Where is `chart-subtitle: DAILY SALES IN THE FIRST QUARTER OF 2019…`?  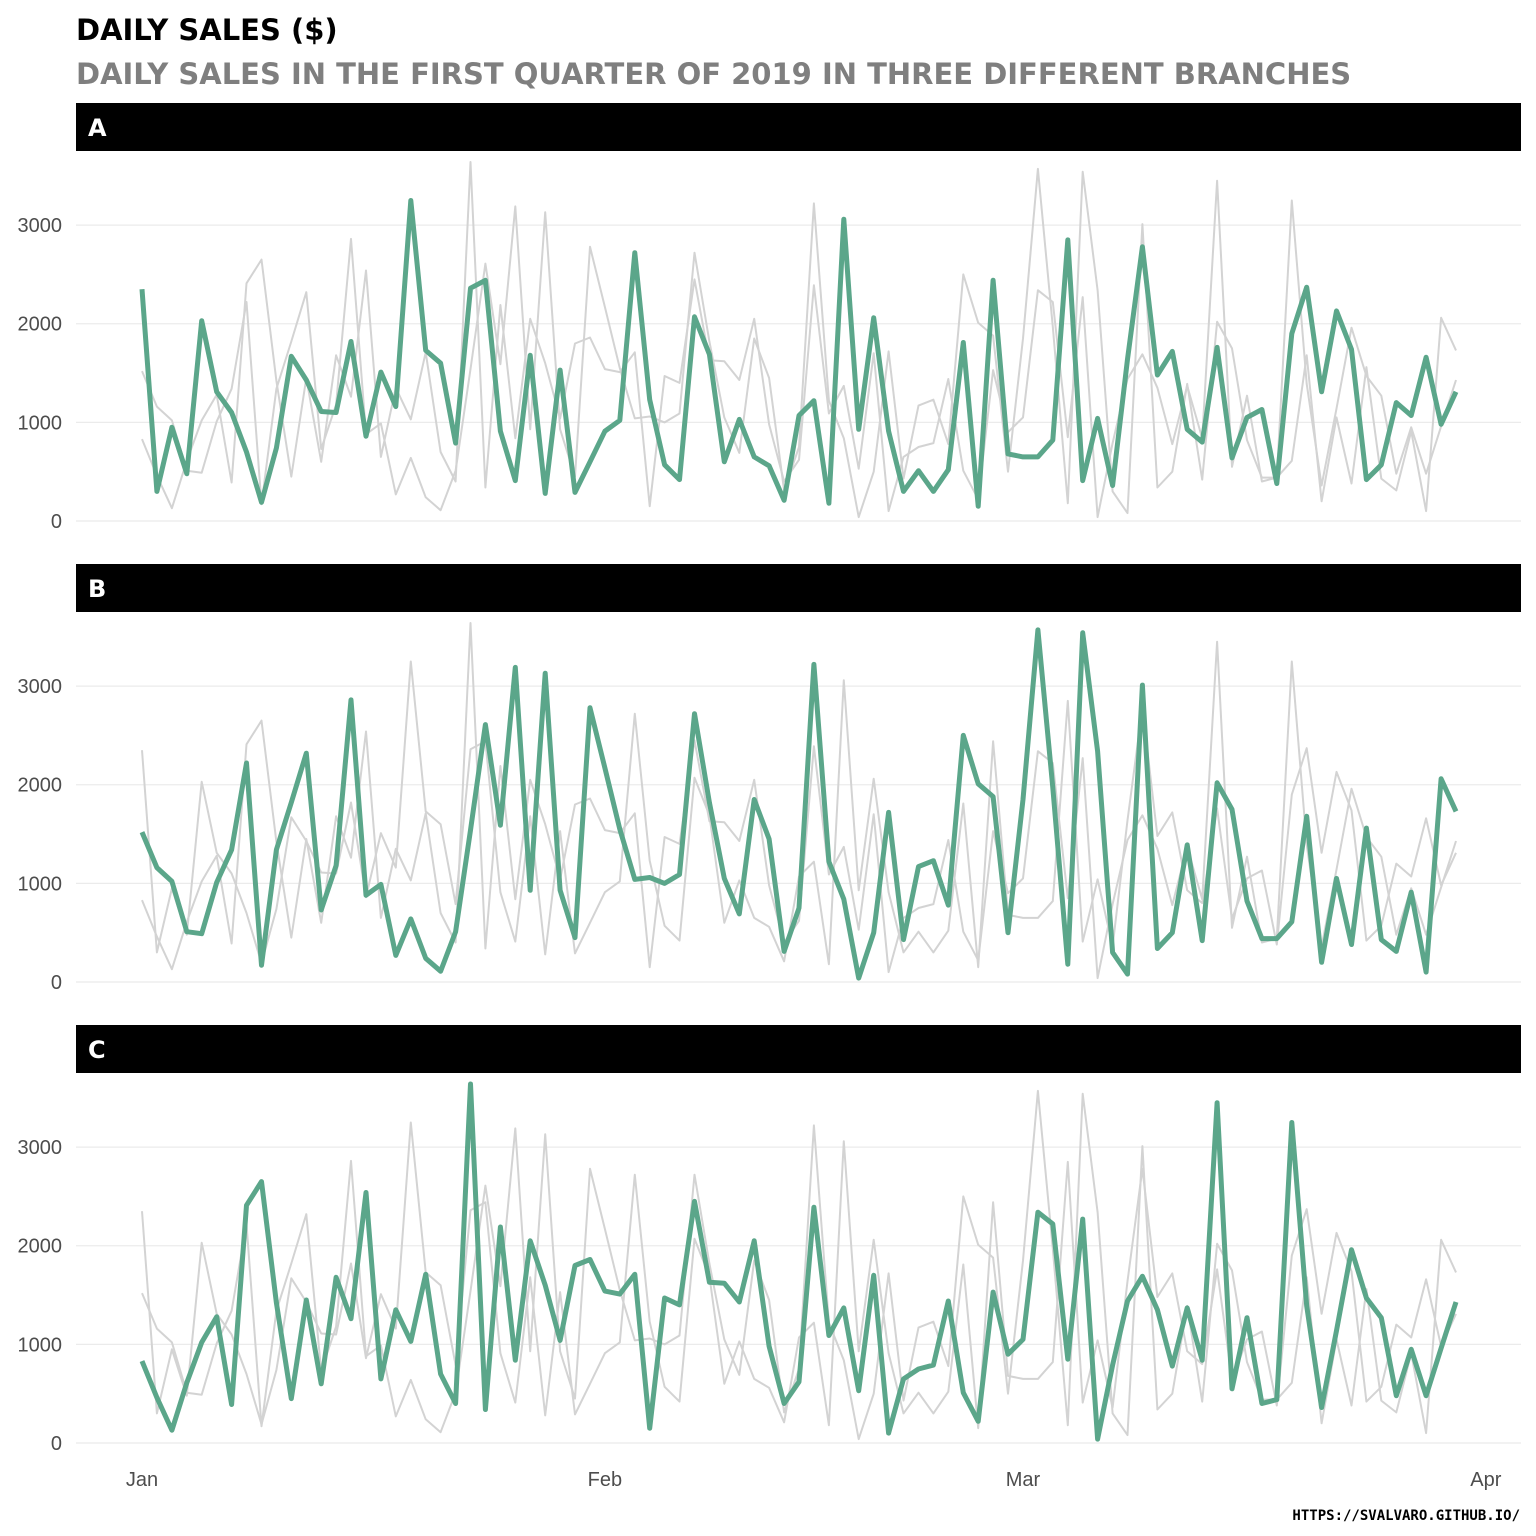
chart-subtitle: DAILY SALES IN THE FIRST QUARTER OF 2019… is located at coordinates (713, 74).